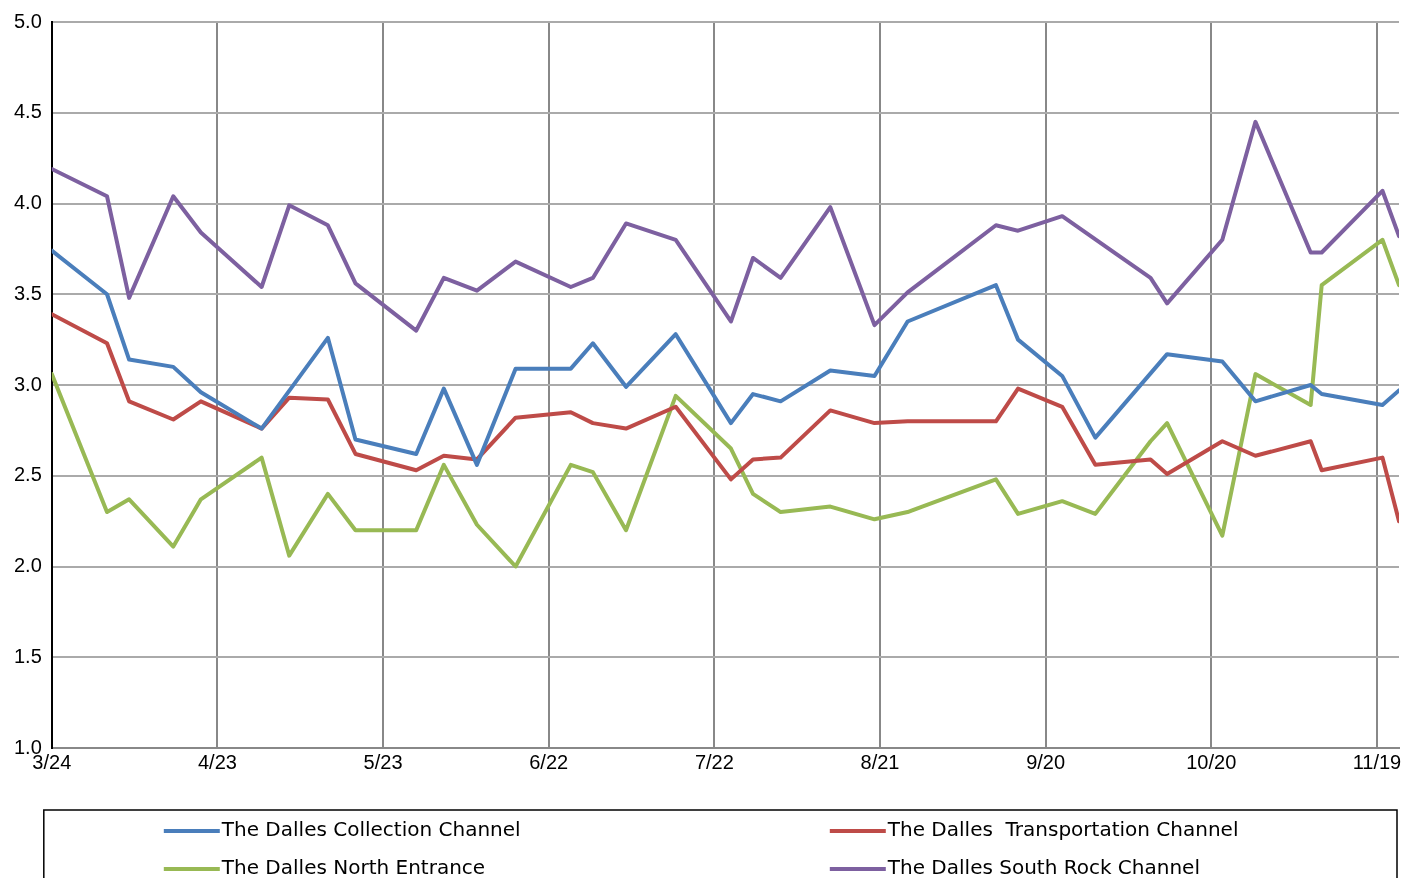  What do you see at coordinates (1043, 866) in the screenshot?
I see `legend-label: The Dalles South Rock Channel` at bounding box center [1043, 866].